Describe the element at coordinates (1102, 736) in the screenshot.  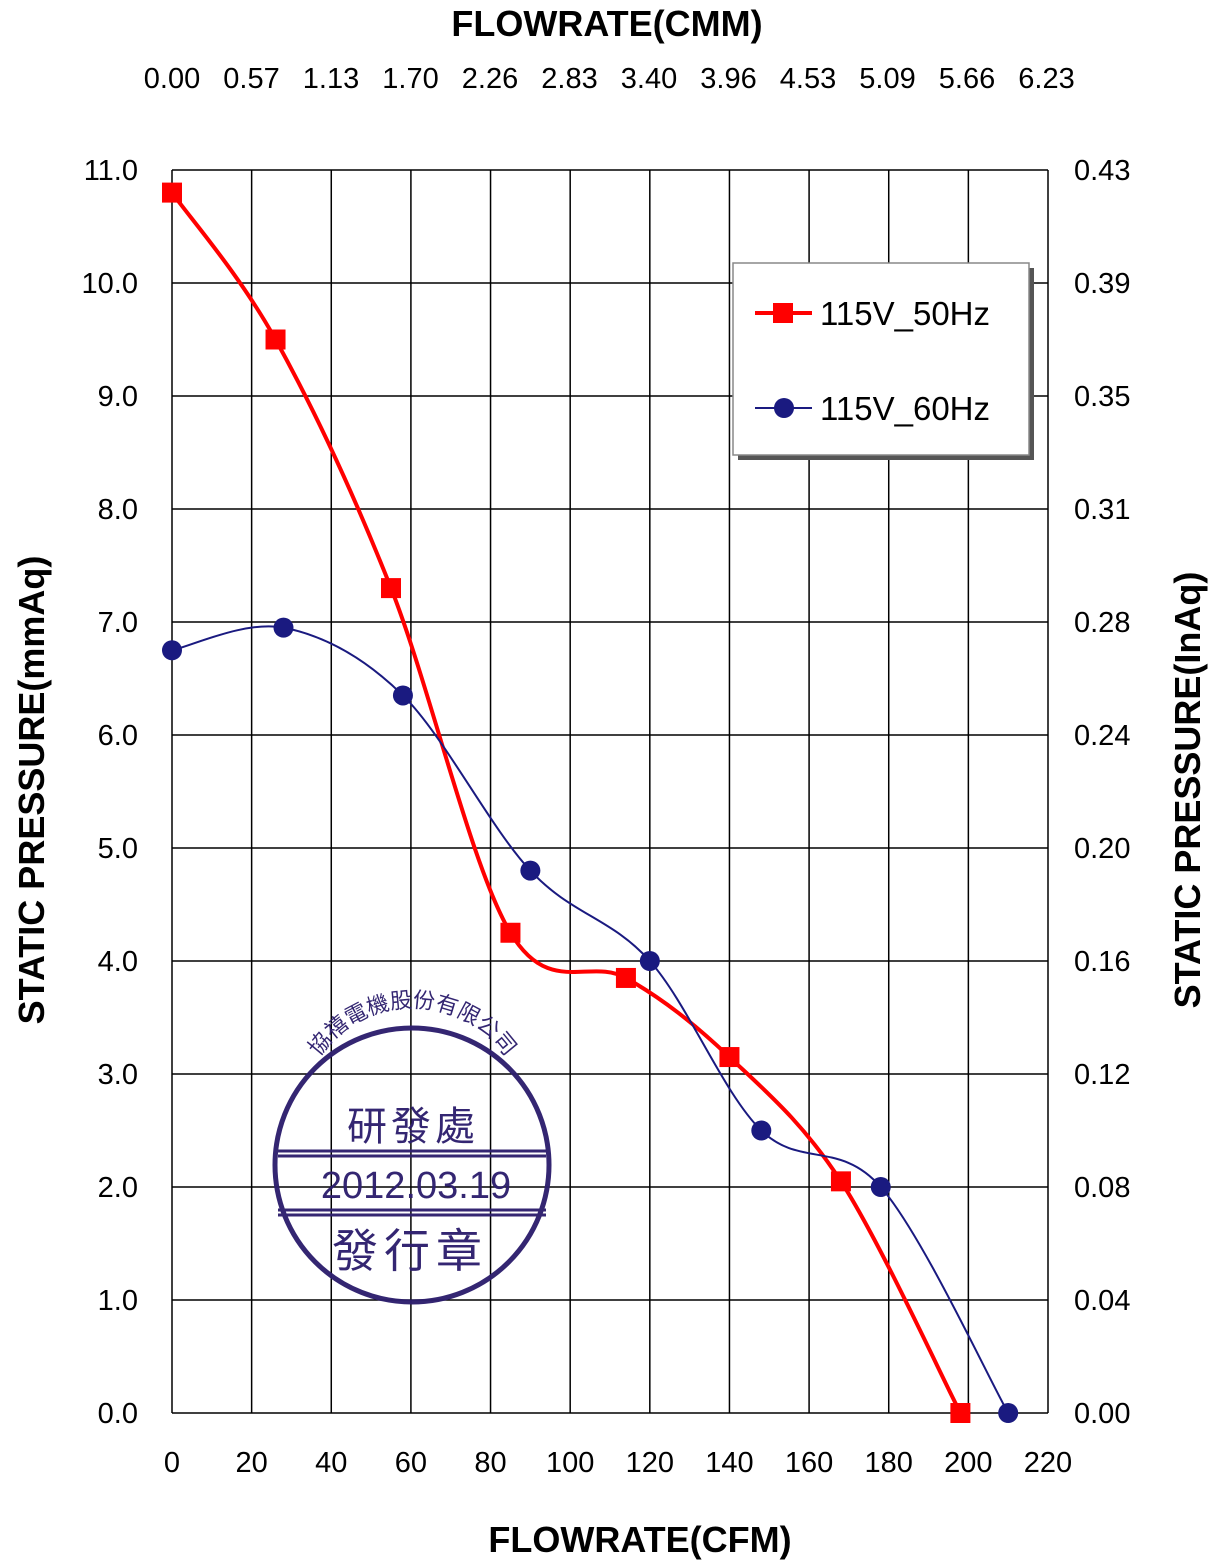
I see `y2-tick-label: 0.24` at that location.